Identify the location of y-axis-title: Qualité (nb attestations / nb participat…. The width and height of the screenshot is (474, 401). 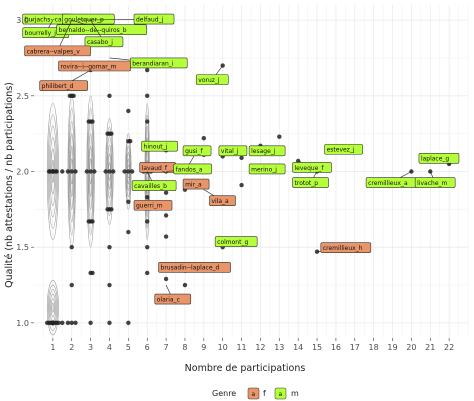
(9, 185).